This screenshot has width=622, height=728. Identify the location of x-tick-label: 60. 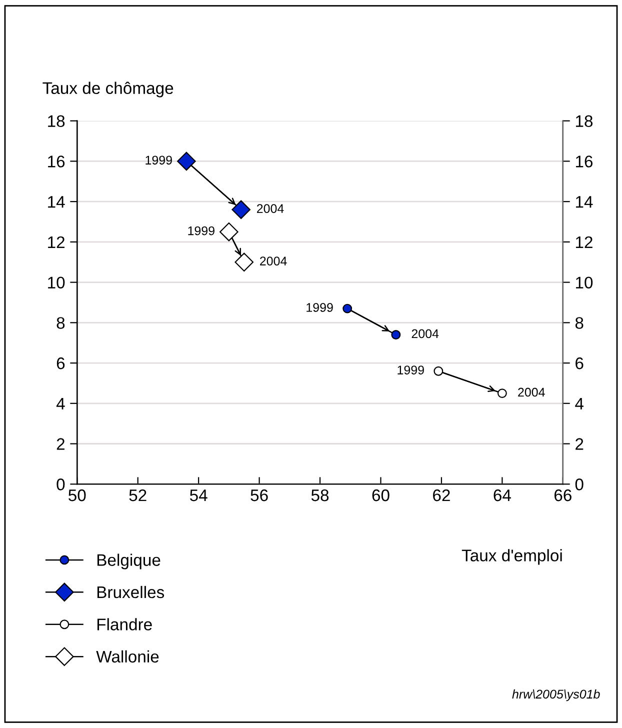
(381, 495).